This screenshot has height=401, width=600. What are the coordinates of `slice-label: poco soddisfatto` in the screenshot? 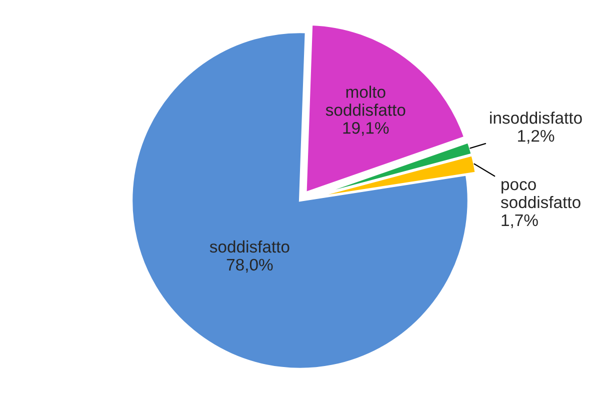 It's located at (540, 194).